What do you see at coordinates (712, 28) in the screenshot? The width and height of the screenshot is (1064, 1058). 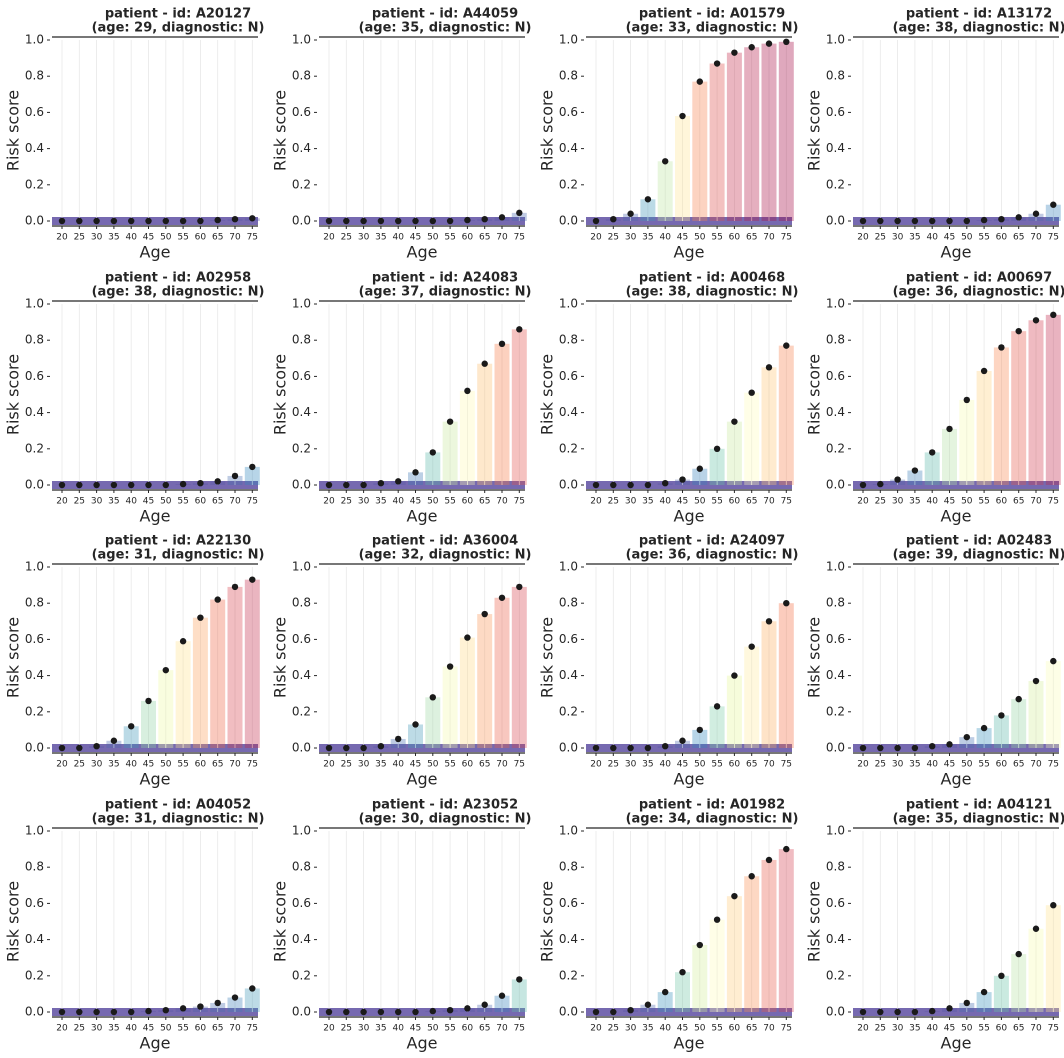 I see `panel-subtitle: (age: 33, diagnostic: N)` at bounding box center [712, 28].